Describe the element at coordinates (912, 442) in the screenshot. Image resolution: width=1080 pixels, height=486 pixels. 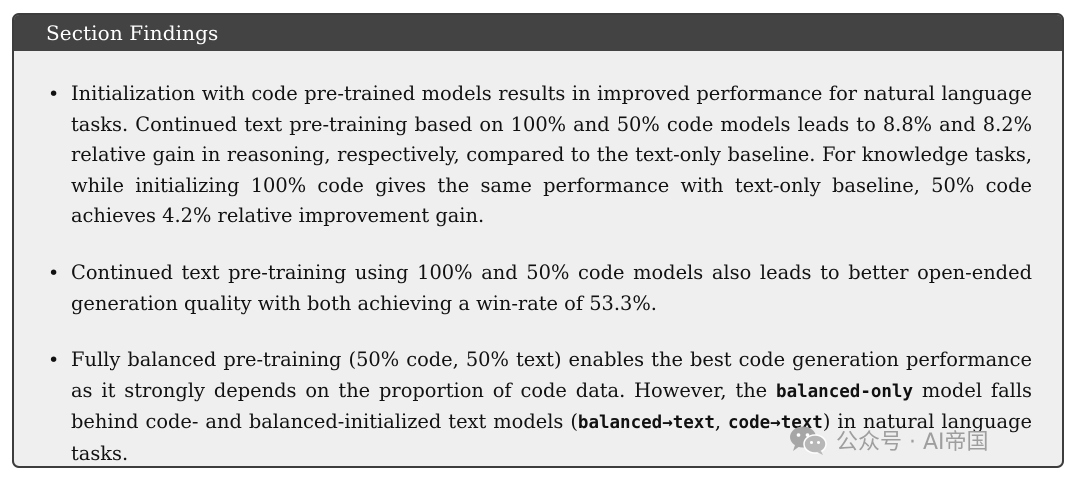
I see `watermark-text: 公众号 · AI帝国` at that location.